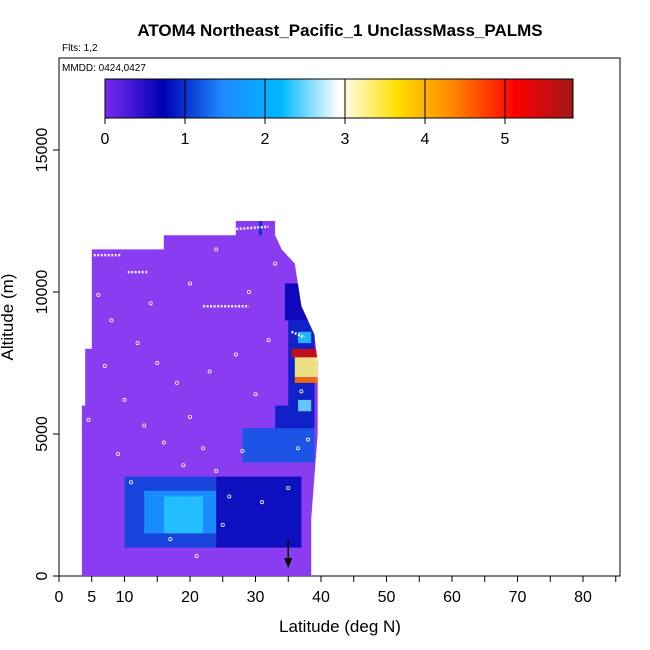  I want to click on x-tick-label: 70, so click(518, 597).